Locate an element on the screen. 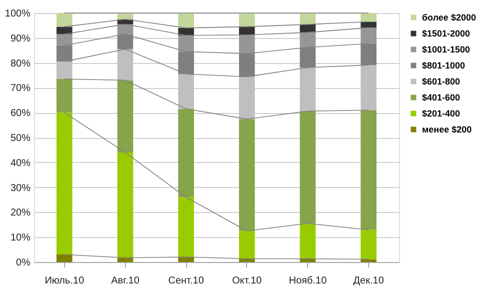 The width and height of the screenshot is (480, 289). x-tick-label: Сент.10 is located at coordinates (186, 281).